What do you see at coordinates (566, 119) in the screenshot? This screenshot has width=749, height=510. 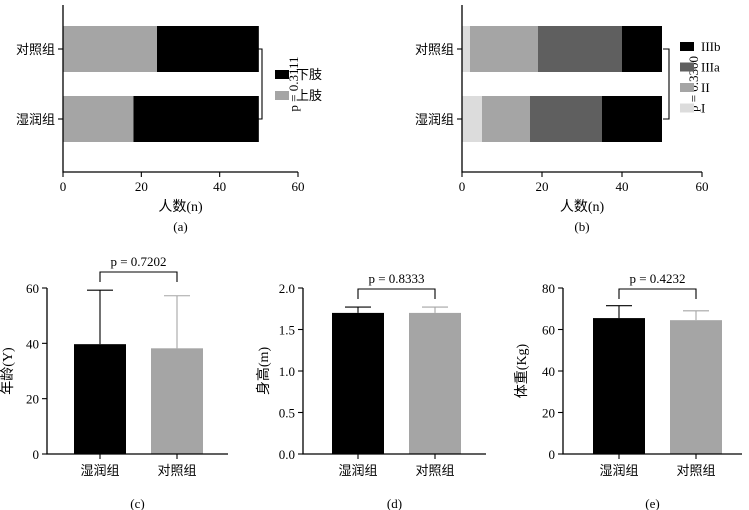 I see `bar-IIIa-湿润组` at bounding box center [566, 119].